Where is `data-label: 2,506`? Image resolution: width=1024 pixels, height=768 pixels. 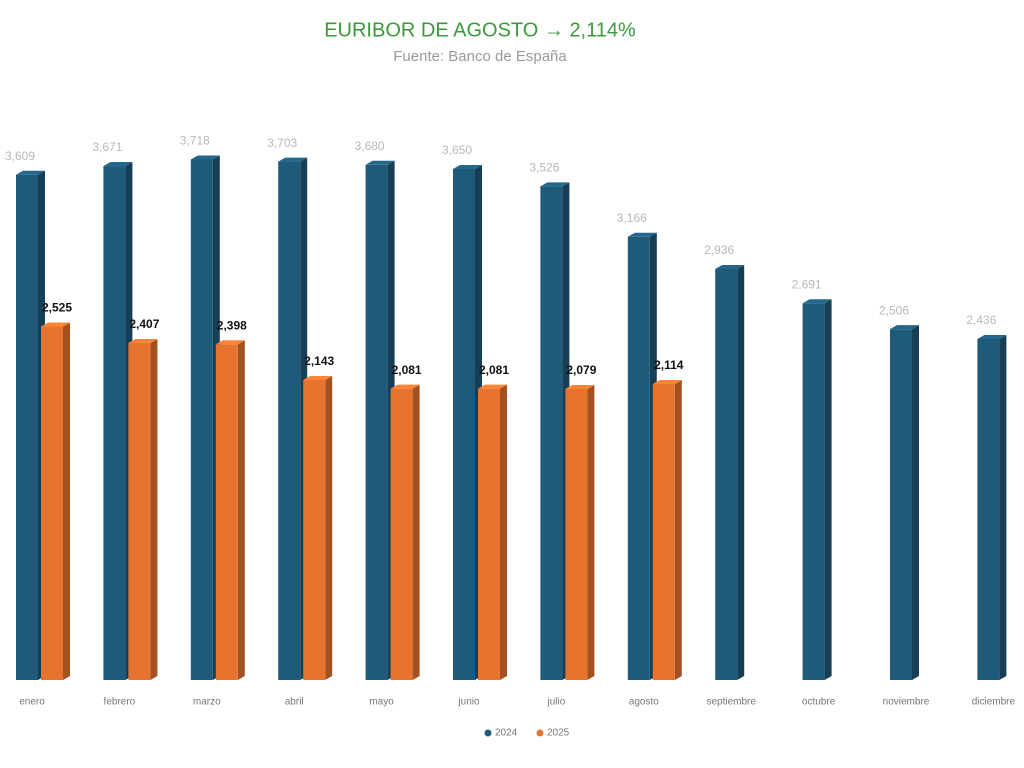 data-label: 2,506 is located at coordinates (894, 310).